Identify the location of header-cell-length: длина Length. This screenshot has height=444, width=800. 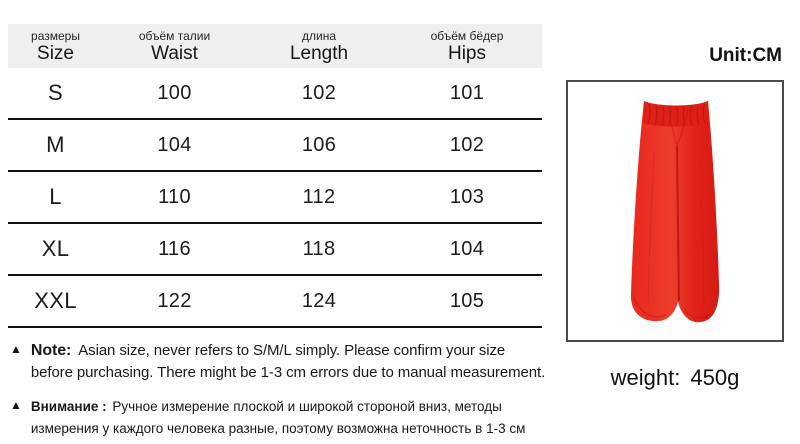
(319, 46).